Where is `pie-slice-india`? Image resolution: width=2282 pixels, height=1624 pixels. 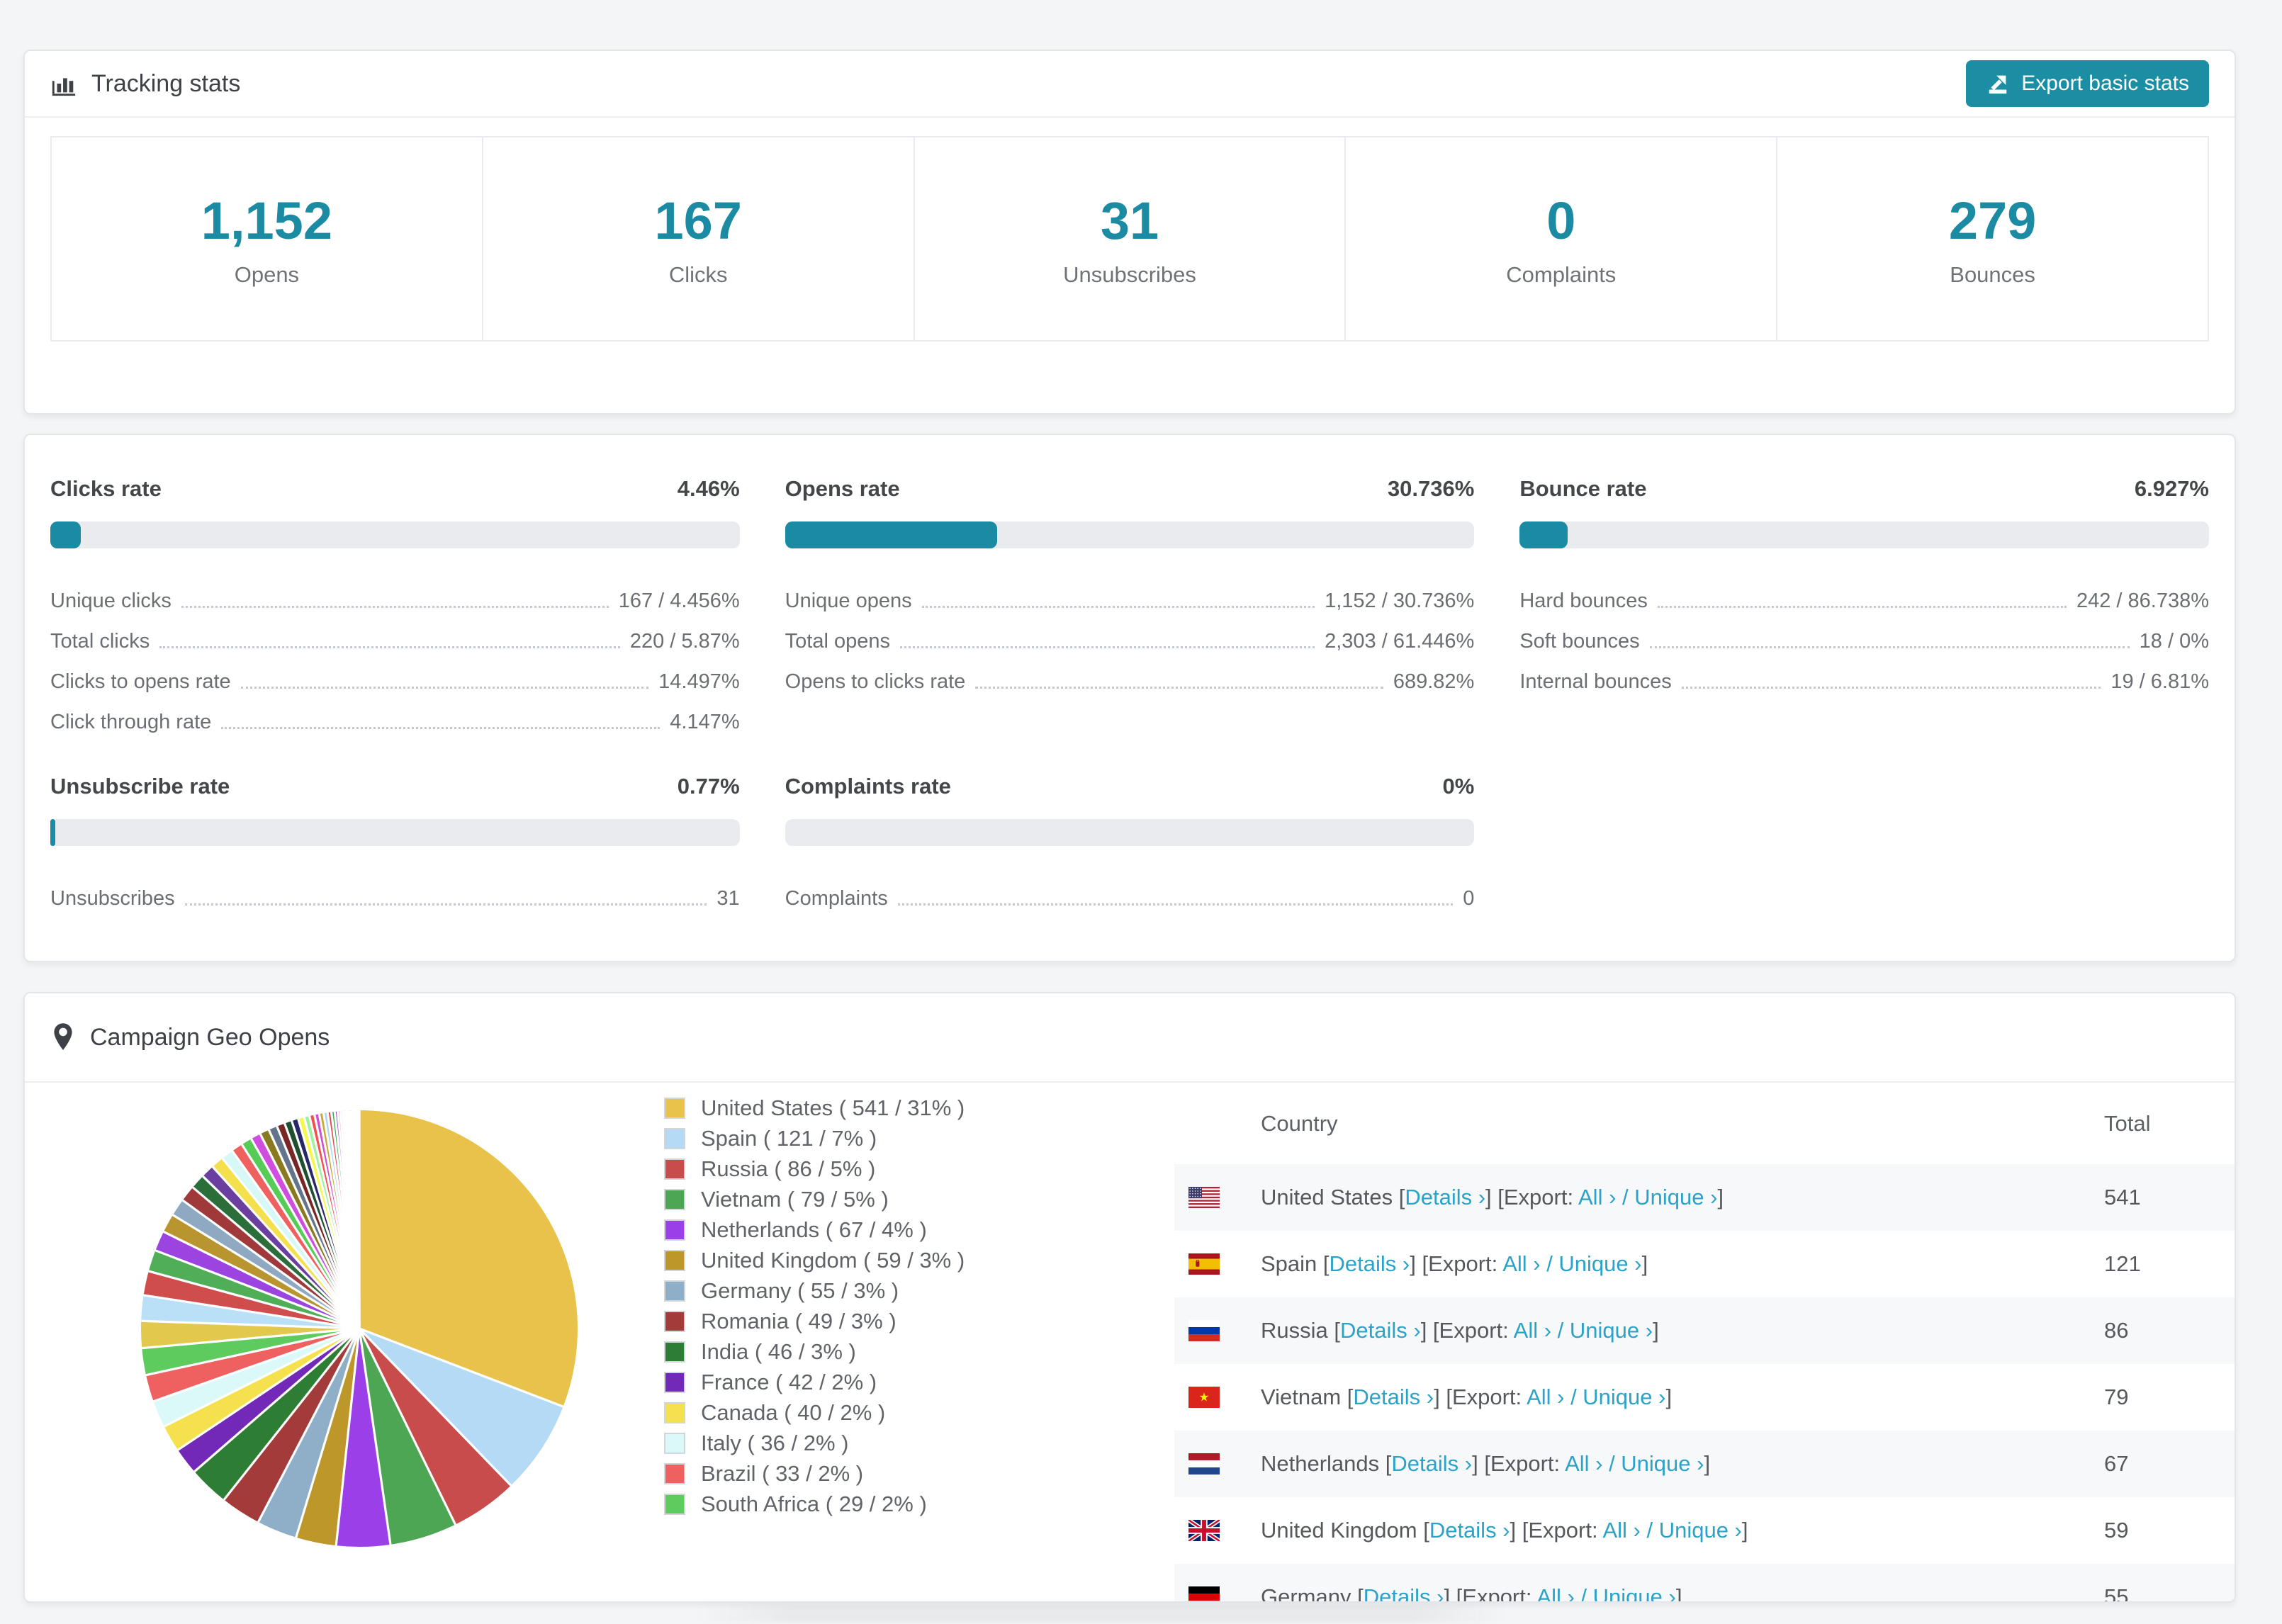 pie-slice-india is located at coordinates (276, 1415).